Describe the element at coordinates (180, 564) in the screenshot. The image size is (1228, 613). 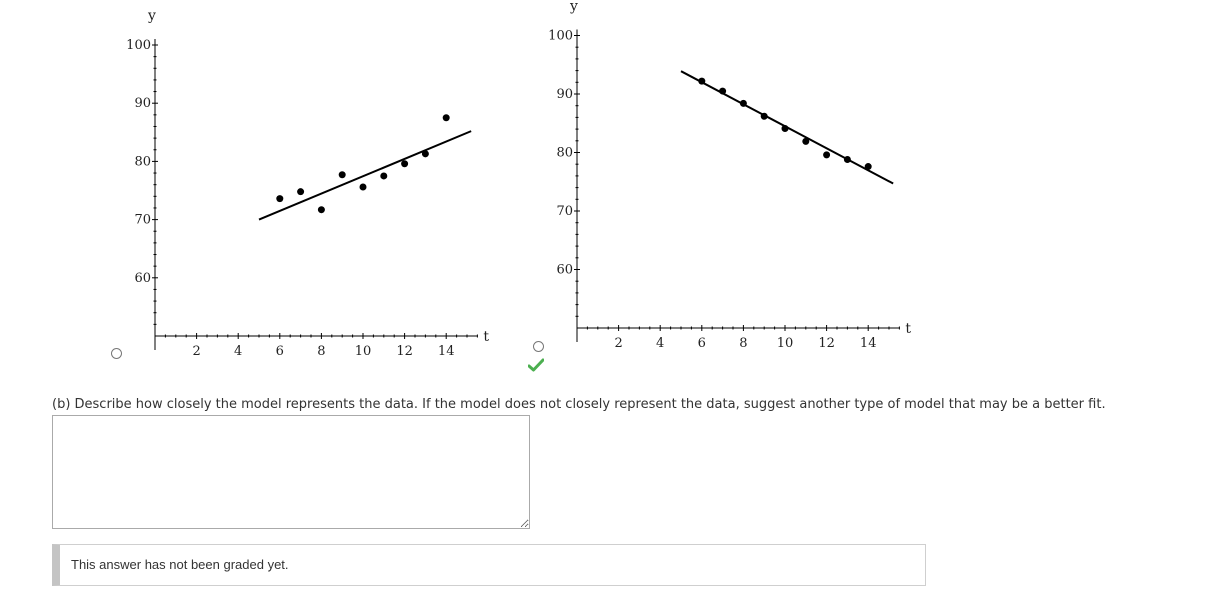
I see `grade-status-text: This answer has not been graded yet.` at that location.